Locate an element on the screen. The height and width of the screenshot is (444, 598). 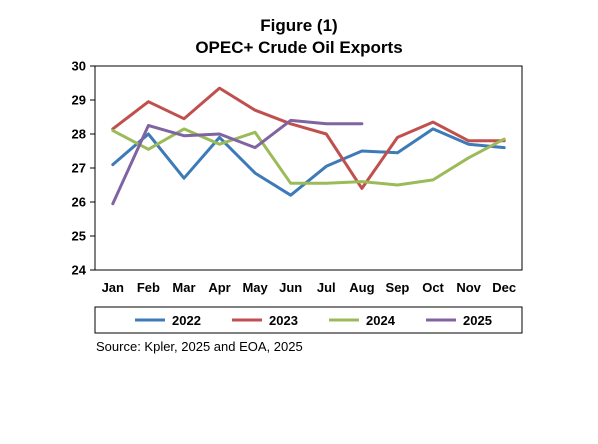
series-line-2024 is located at coordinates (308, 157).